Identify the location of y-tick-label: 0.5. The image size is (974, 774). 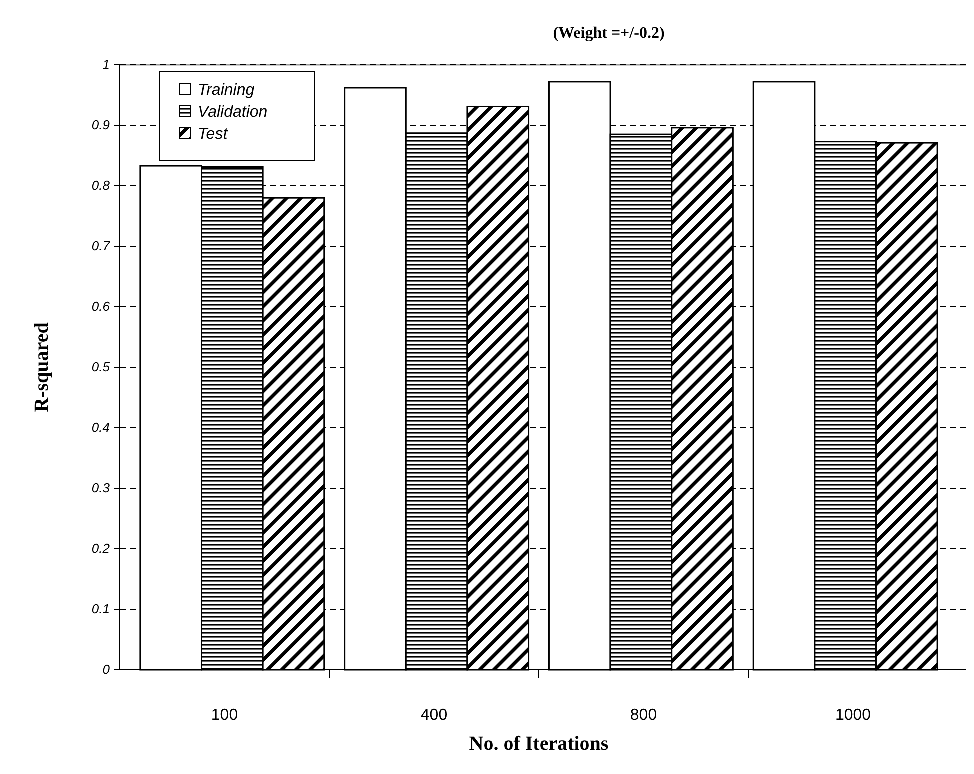
(101, 367).